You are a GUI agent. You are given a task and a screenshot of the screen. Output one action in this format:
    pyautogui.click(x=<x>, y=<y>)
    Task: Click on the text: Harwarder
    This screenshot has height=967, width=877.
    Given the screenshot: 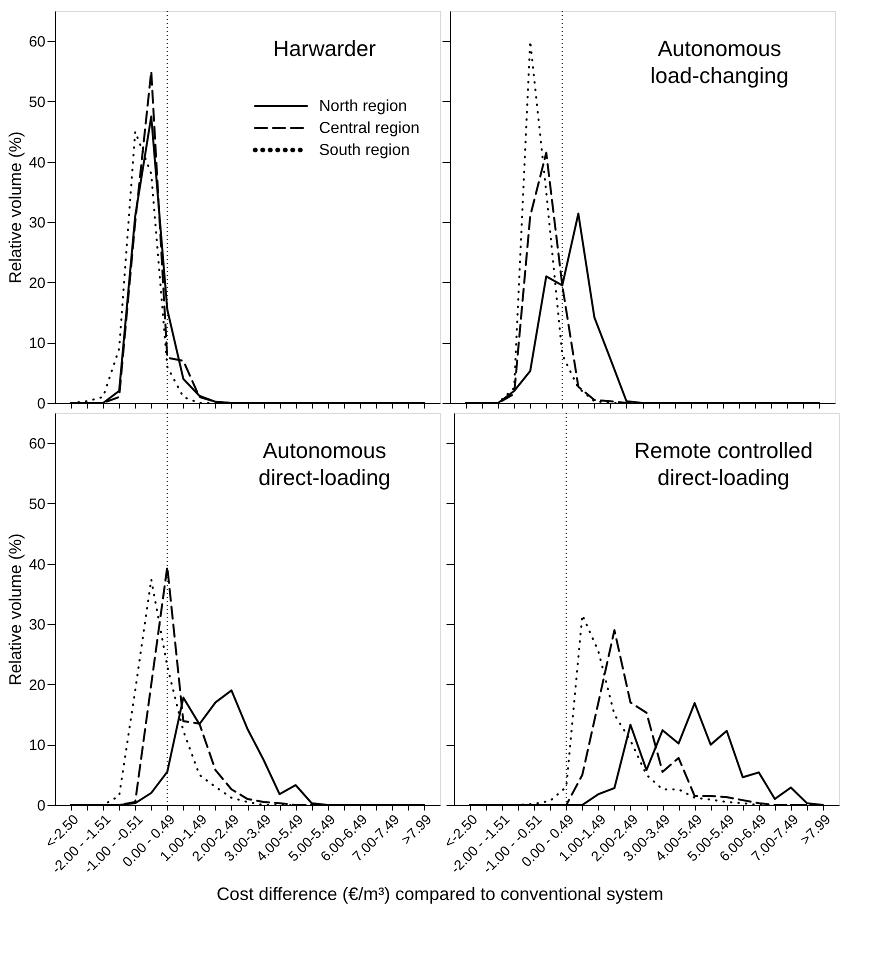 What is the action you would take?
    pyautogui.click(x=324, y=48)
    